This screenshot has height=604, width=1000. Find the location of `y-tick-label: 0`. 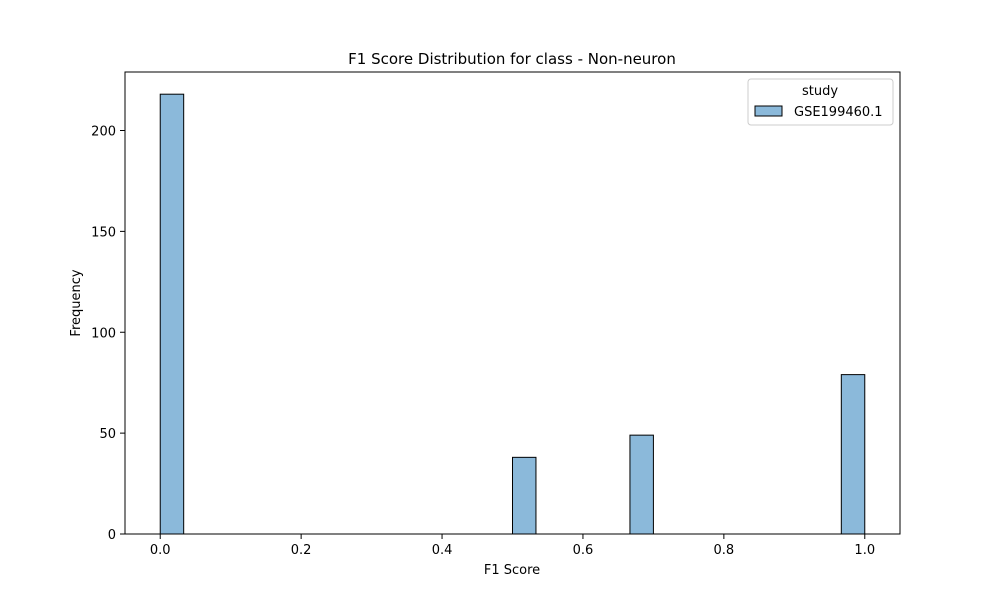

y-tick-label: 0 is located at coordinates (112, 535).